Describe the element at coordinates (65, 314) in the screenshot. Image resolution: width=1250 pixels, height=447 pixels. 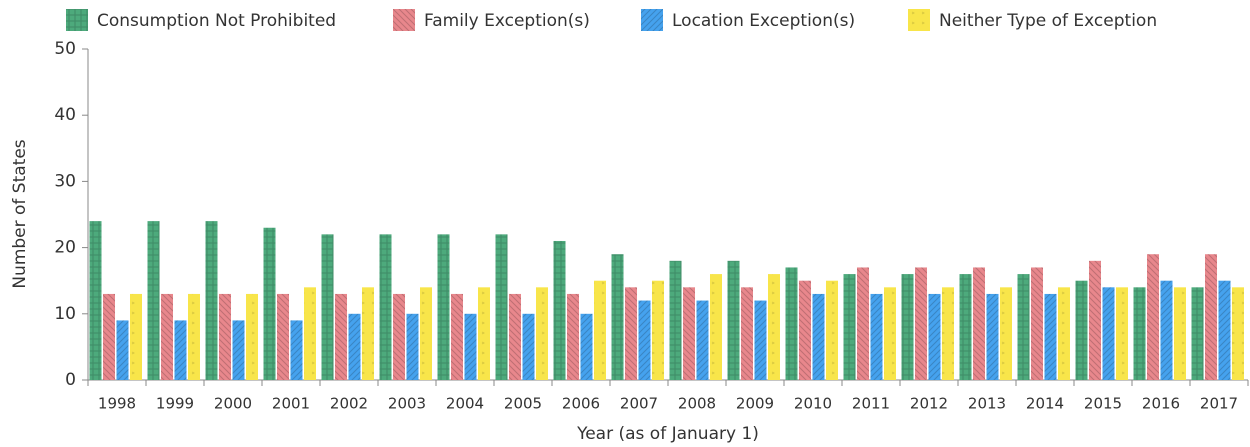
I see `y-tick-label: 10` at that location.